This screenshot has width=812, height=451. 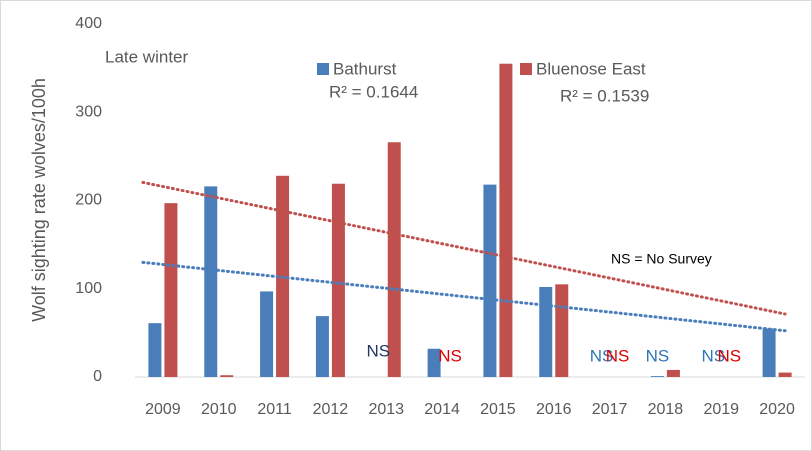 What do you see at coordinates (331, 409) in the screenshot?
I see `x-tick-label: 2012` at bounding box center [331, 409].